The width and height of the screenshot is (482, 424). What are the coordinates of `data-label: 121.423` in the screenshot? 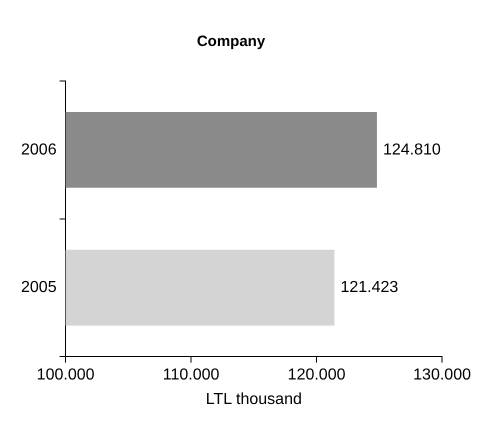 It's located at (369, 287).